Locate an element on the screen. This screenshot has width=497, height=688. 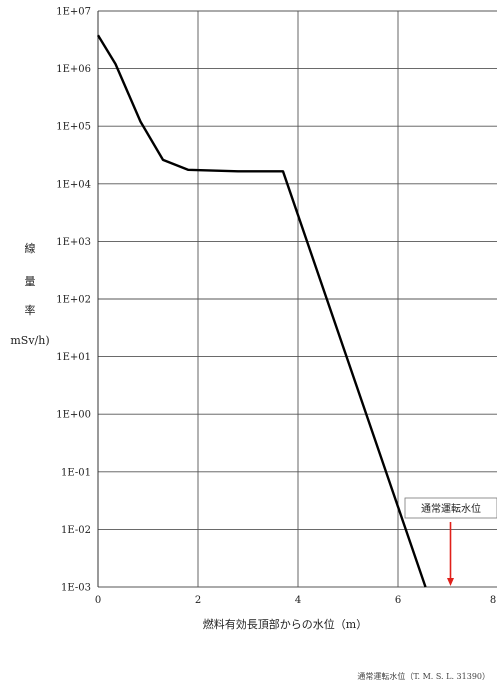
x-tick-label: 0 is located at coordinates (98, 600).